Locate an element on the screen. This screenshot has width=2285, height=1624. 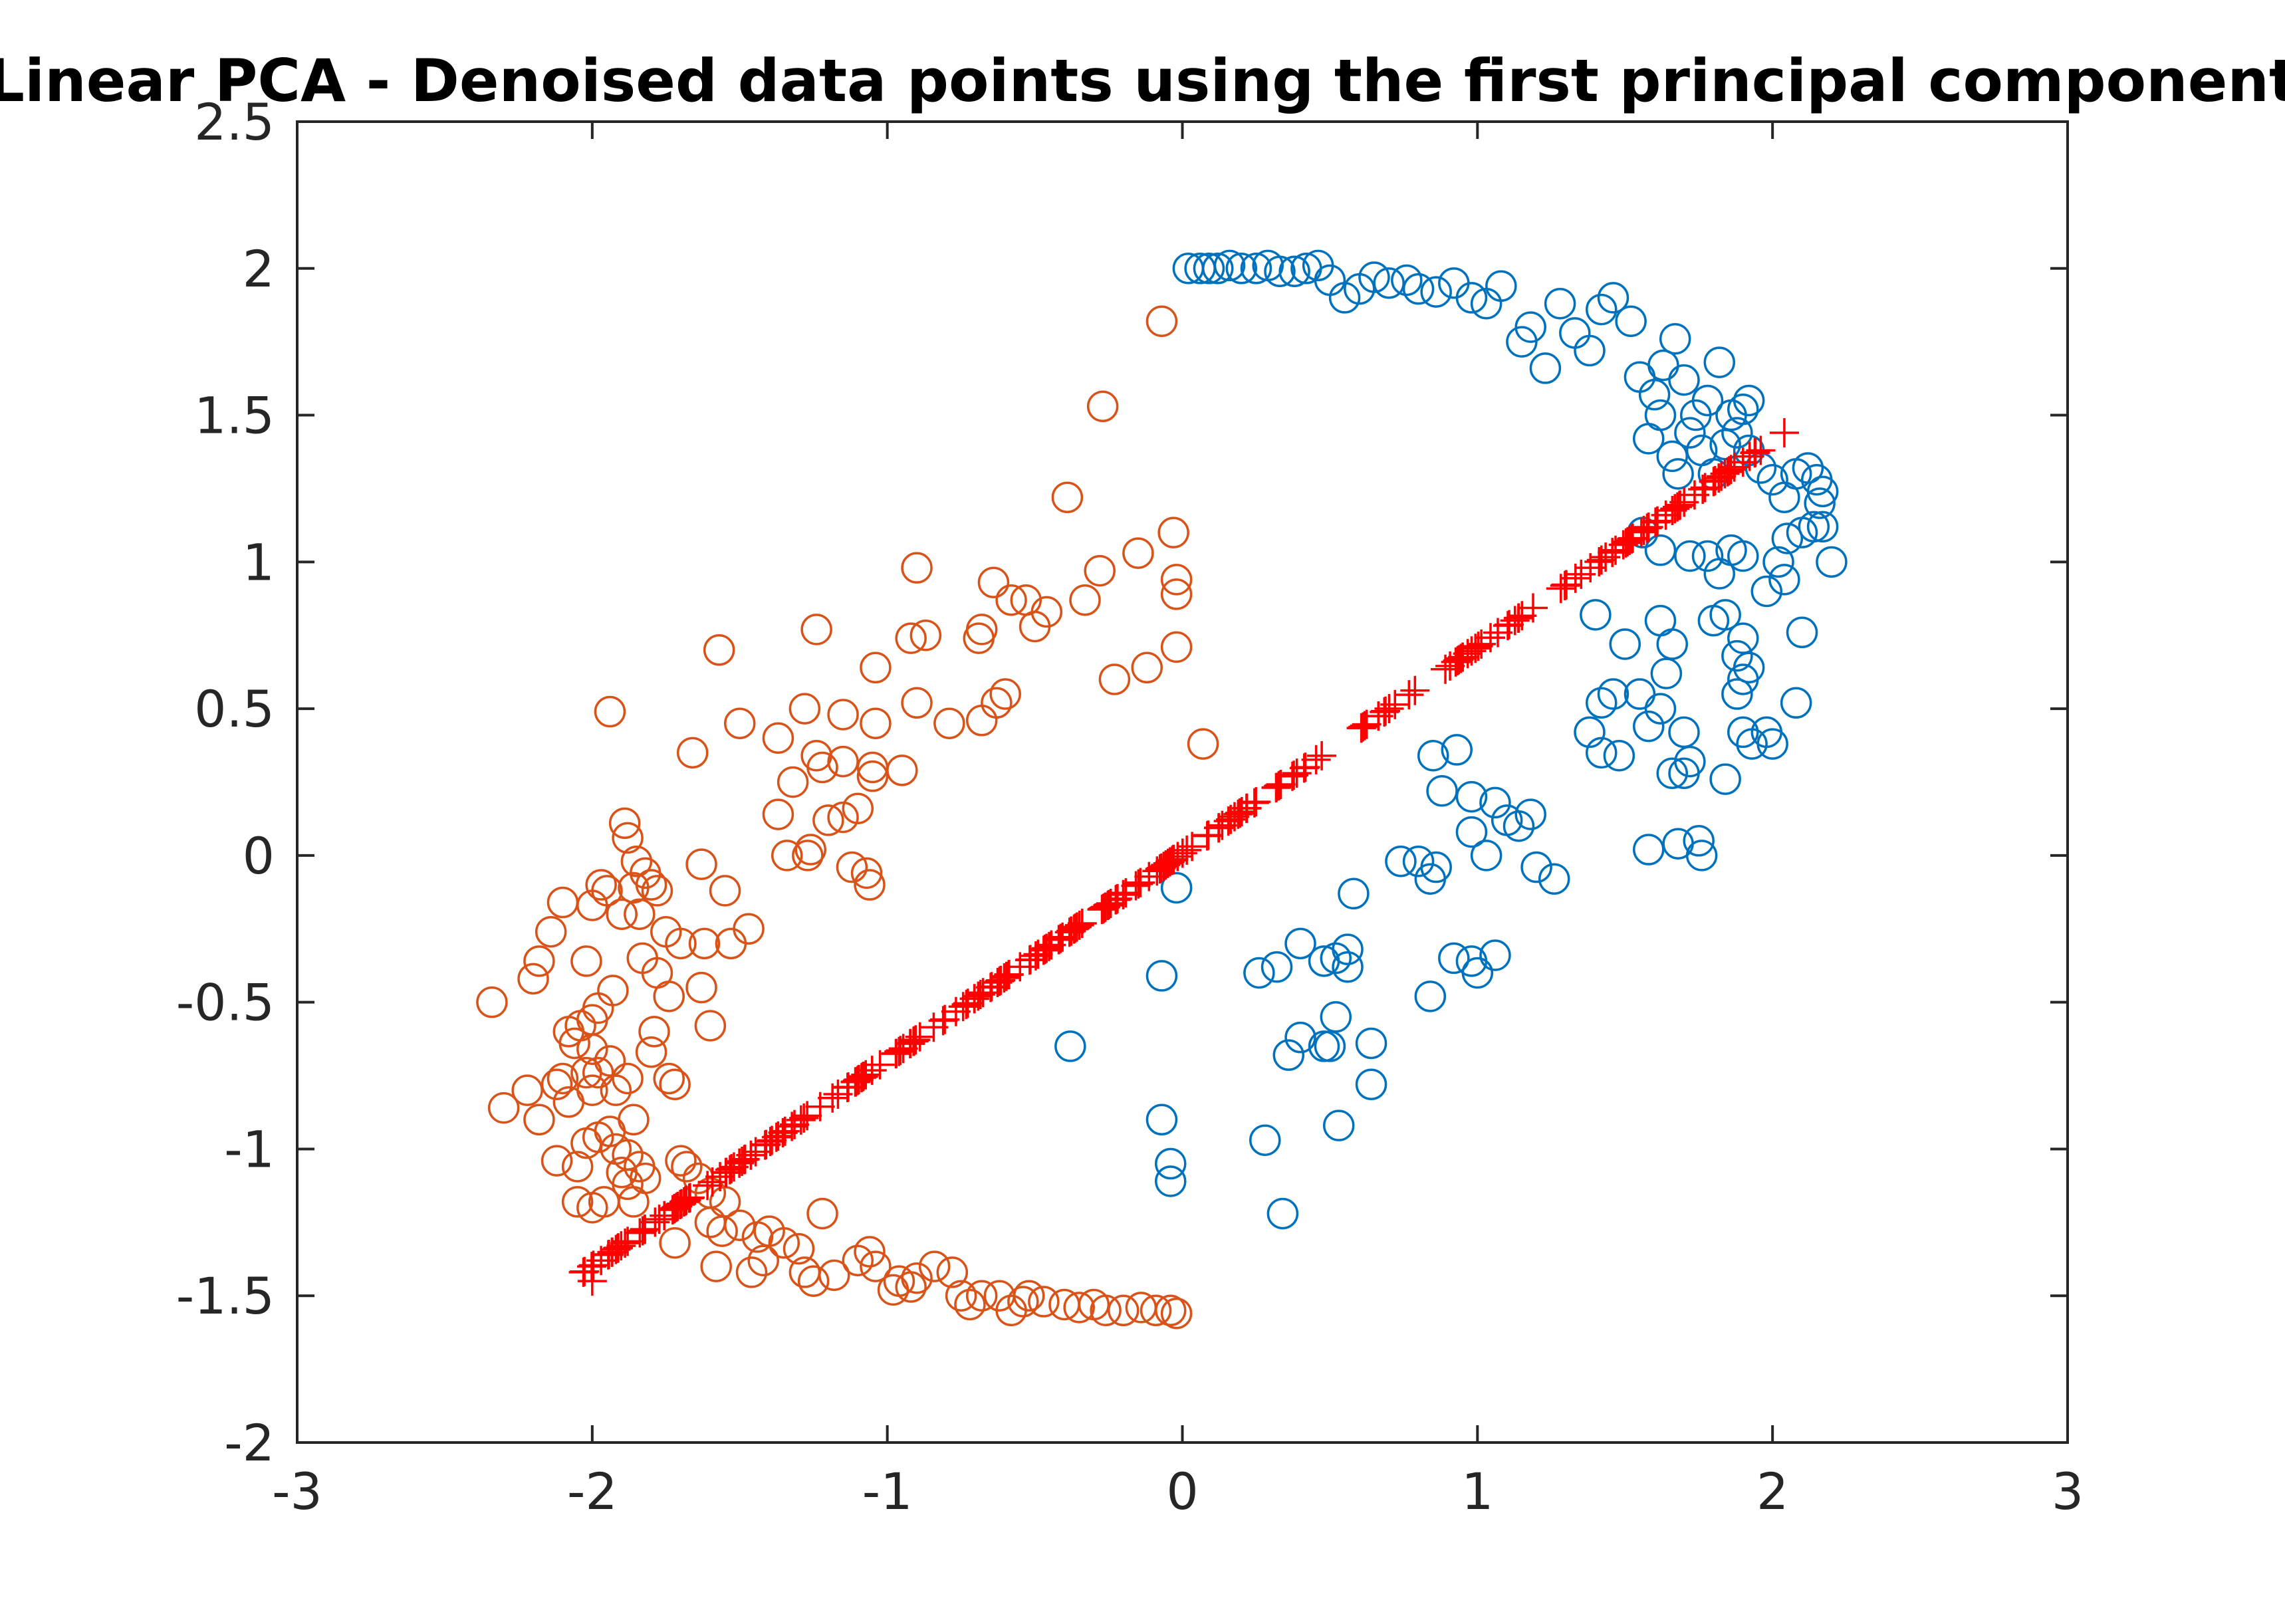
x-tick-label: 1 is located at coordinates (1477, 1492).